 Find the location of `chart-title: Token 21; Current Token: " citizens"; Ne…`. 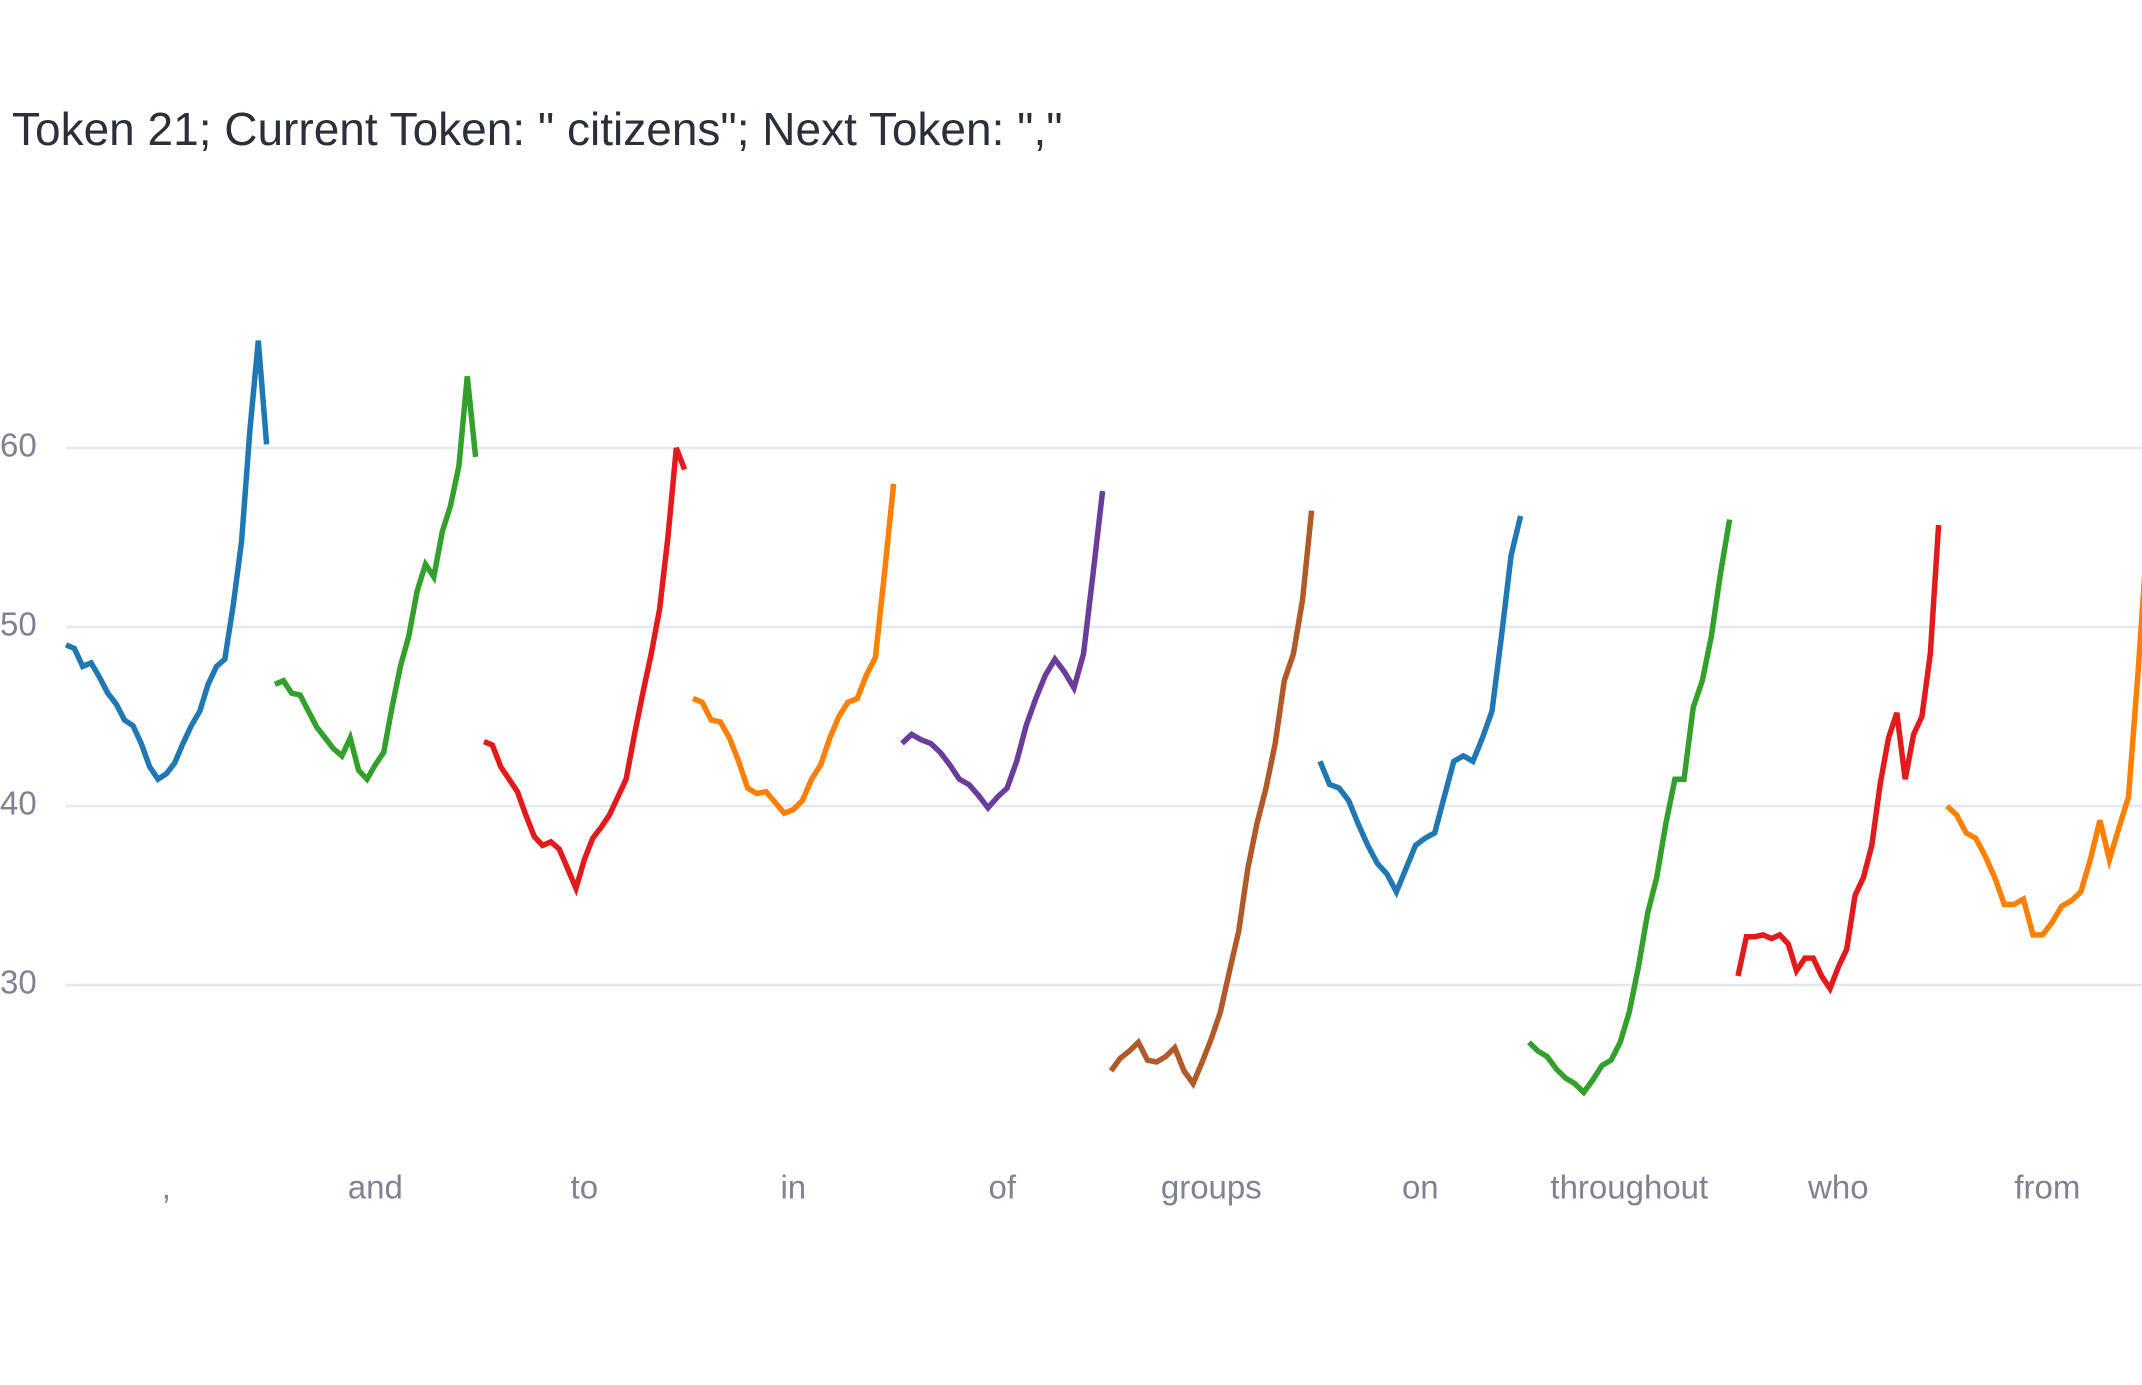

chart-title: Token 21; Current Token: " citizens"; Ne… is located at coordinates (537, 129).